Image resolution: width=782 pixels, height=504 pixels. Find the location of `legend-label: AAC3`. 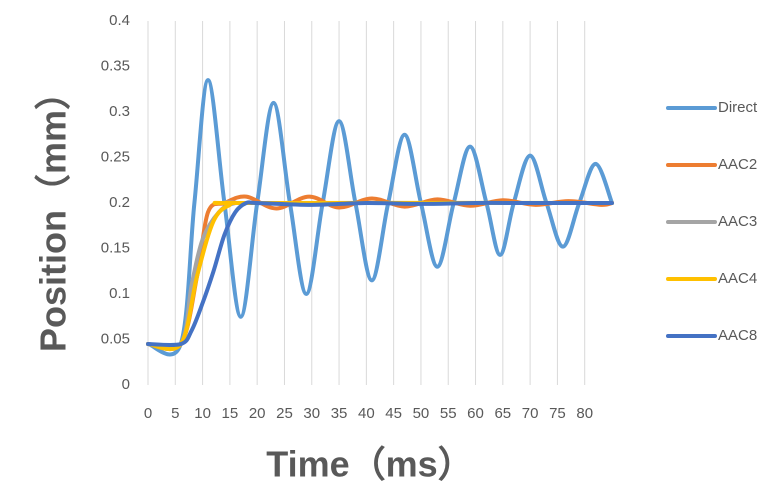

legend-label: AAC3 is located at coordinates (737, 221).